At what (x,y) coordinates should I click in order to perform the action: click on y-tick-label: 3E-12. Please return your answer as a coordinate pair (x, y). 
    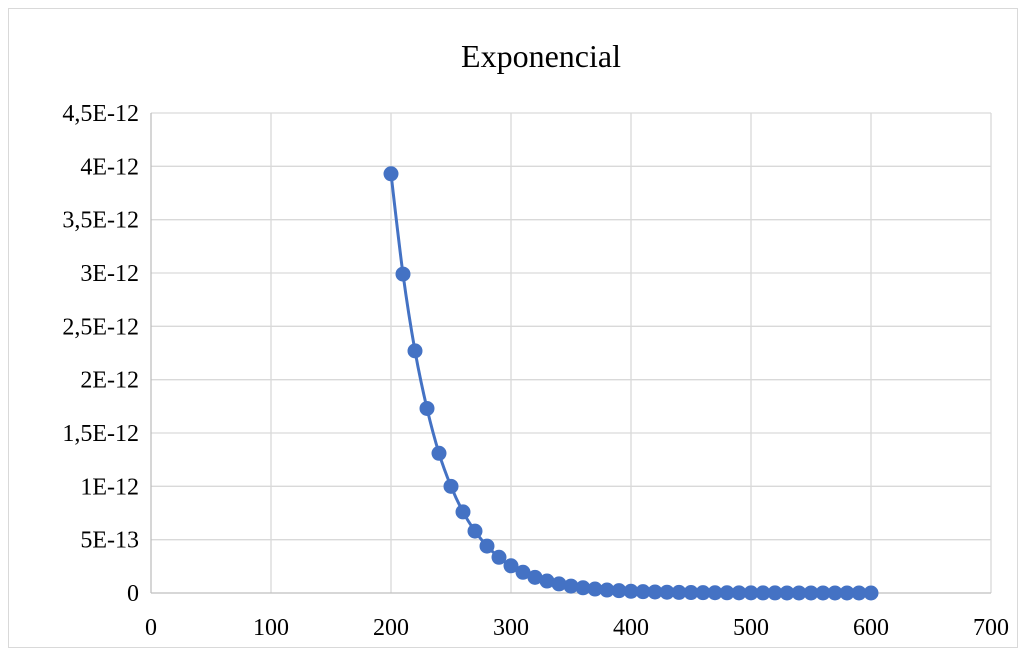
    Looking at the image, I should click on (109, 274).